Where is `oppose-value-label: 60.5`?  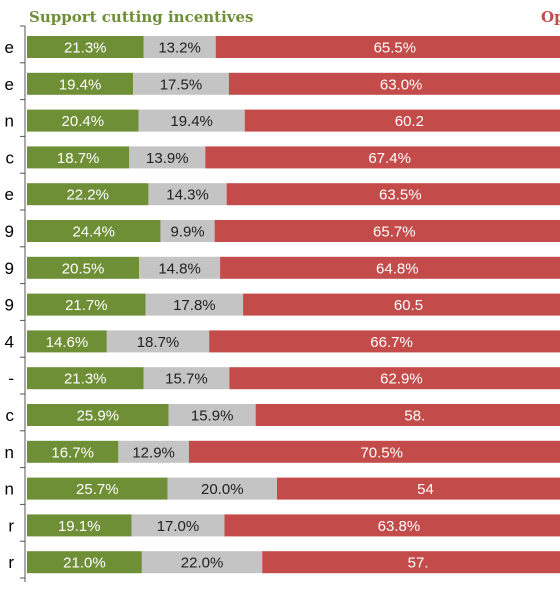
oppose-value-label: 60.5 is located at coordinates (408, 305).